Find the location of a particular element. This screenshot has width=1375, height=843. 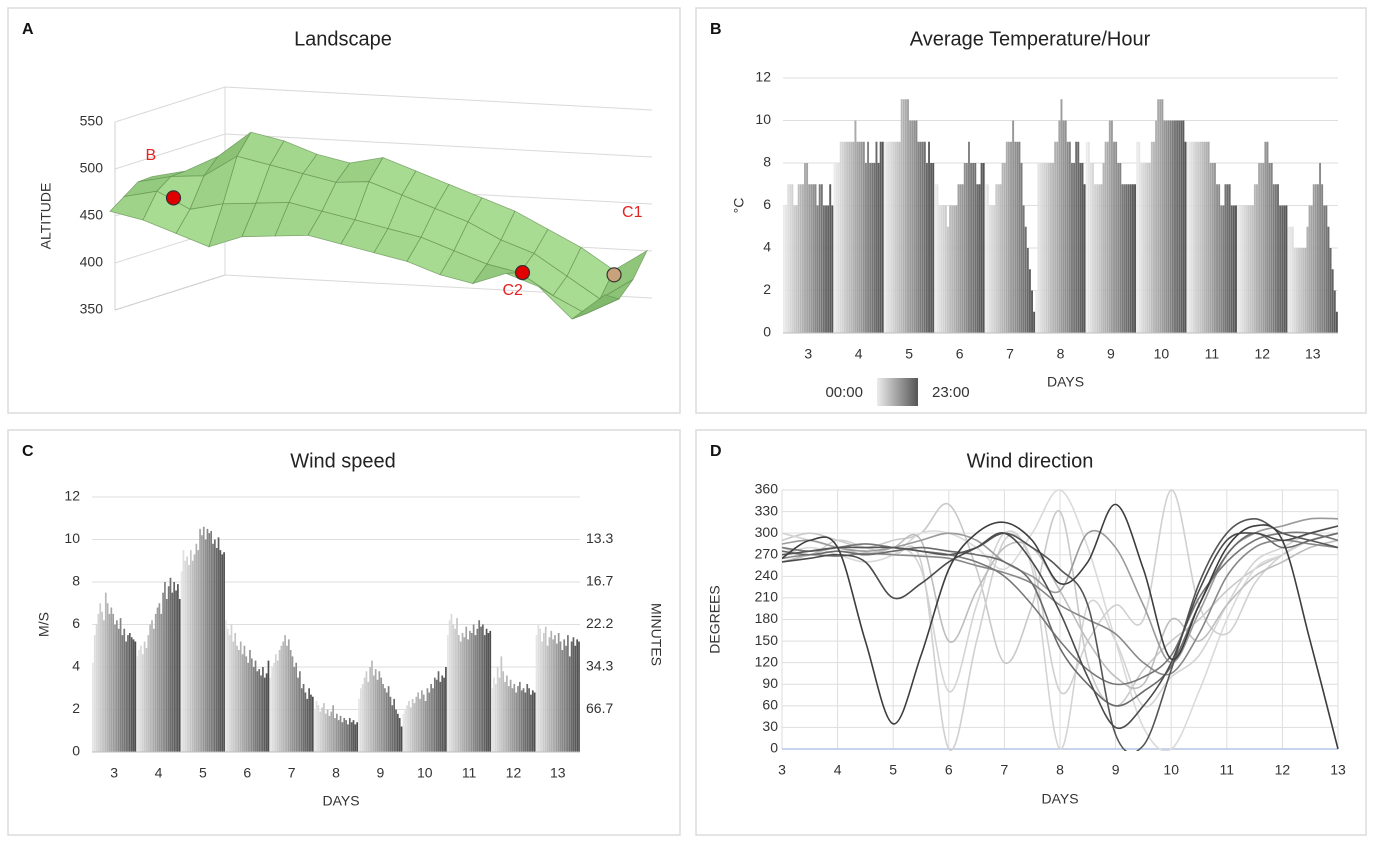

chart-title: Average Temperature/Hour is located at coordinates (1030, 39).